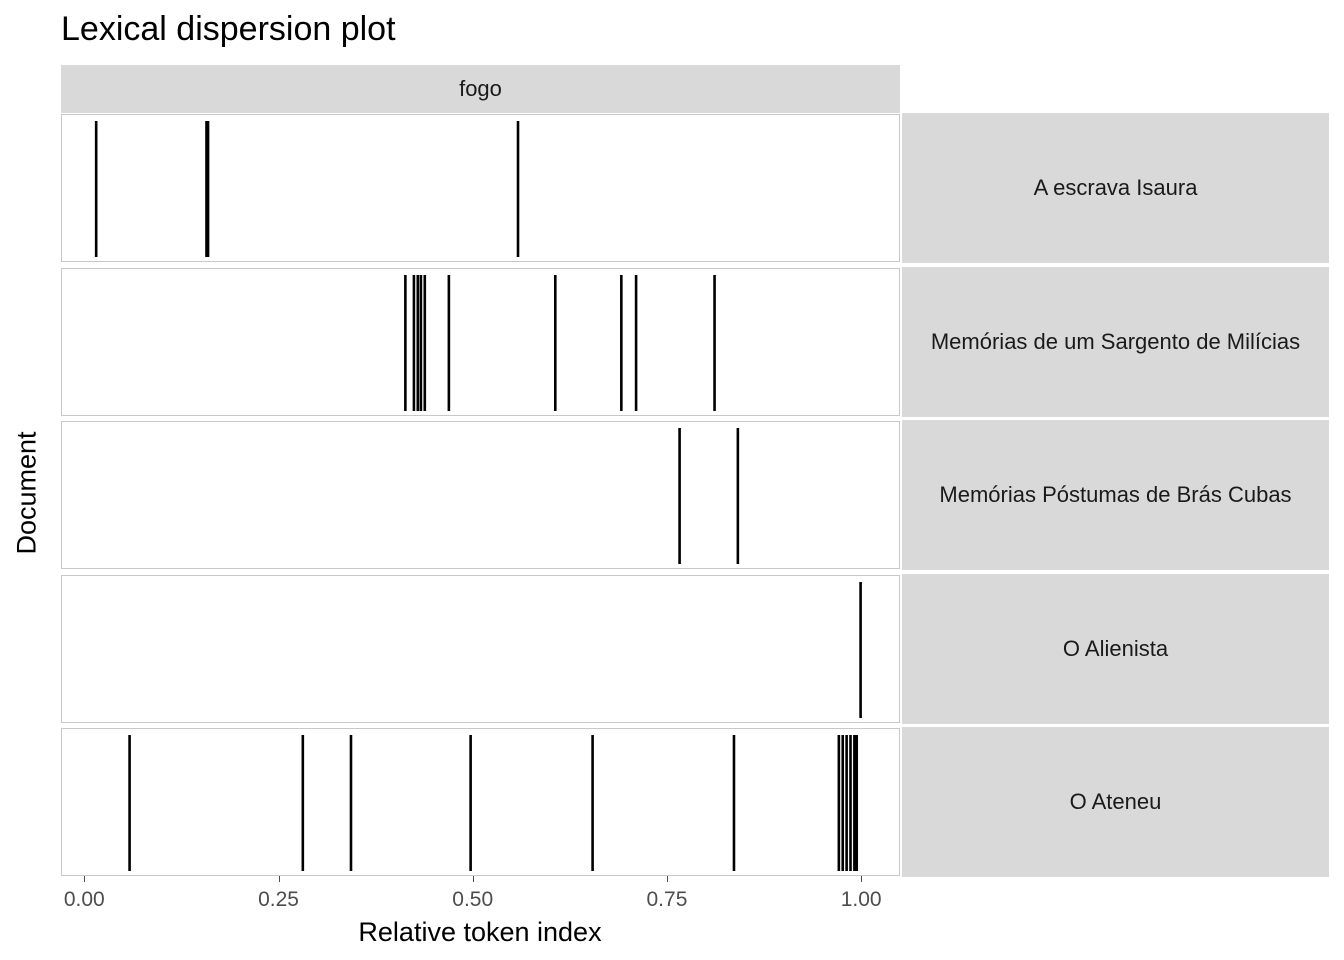 This screenshot has height=960, width=1344. I want to click on x-axis: 0.00 0.25 0.50 0.75 1.00, so click(480, 896).